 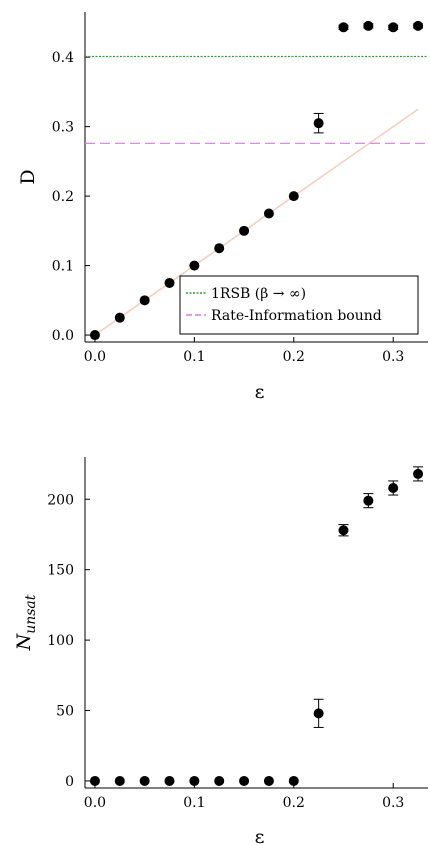 What do you see at coordinates (258, 294) in the screenshot?
I see `legend-entry: 1RSB (β → ∞)` at bounding box center [258, 294].